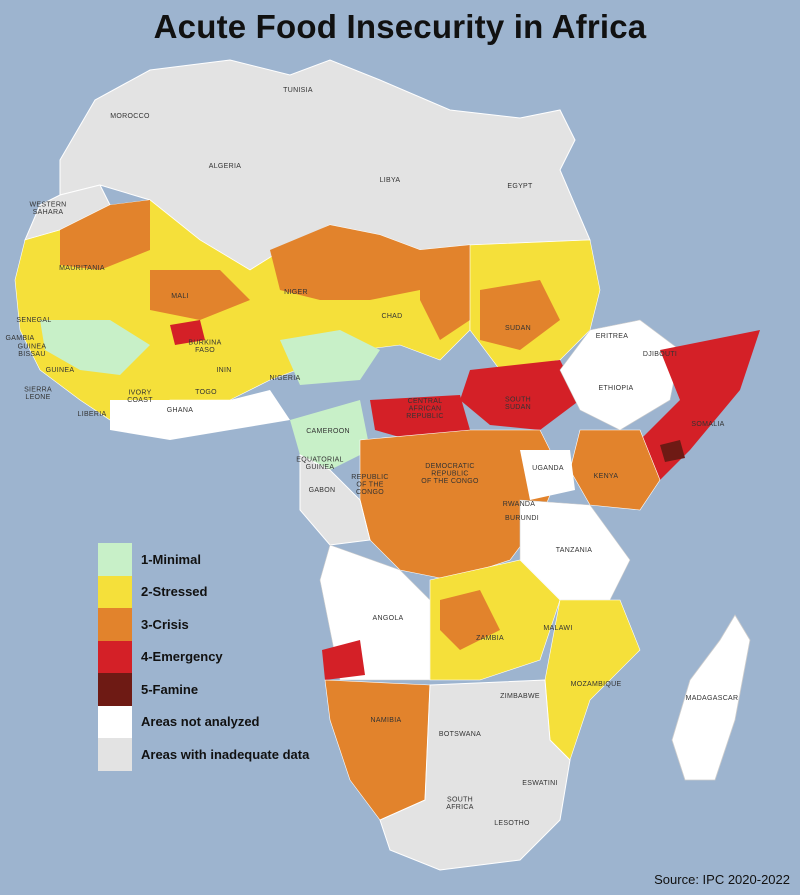 Image resolution: width=800 pixels, height=895 pixels. Describe the element at coordinates (707, 424) in the screenshot. I see `label-somalia: SOMALIA` at that location.